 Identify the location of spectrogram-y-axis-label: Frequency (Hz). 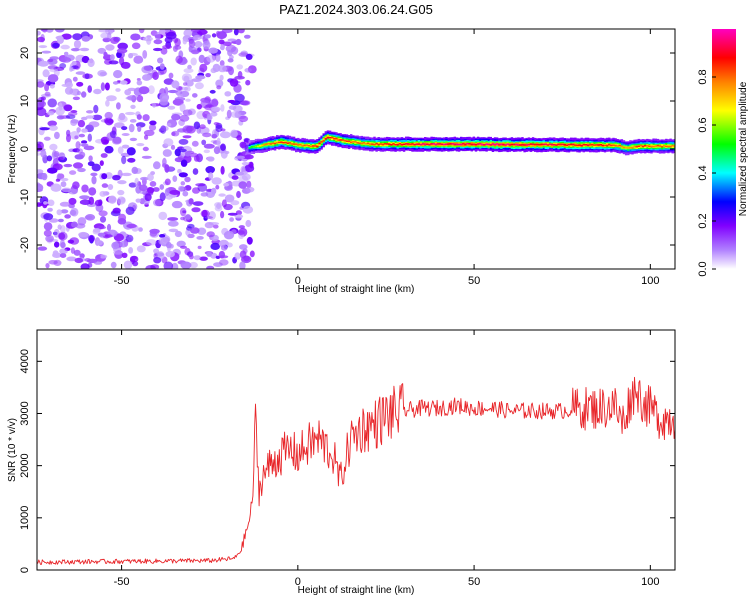
(12, 149).